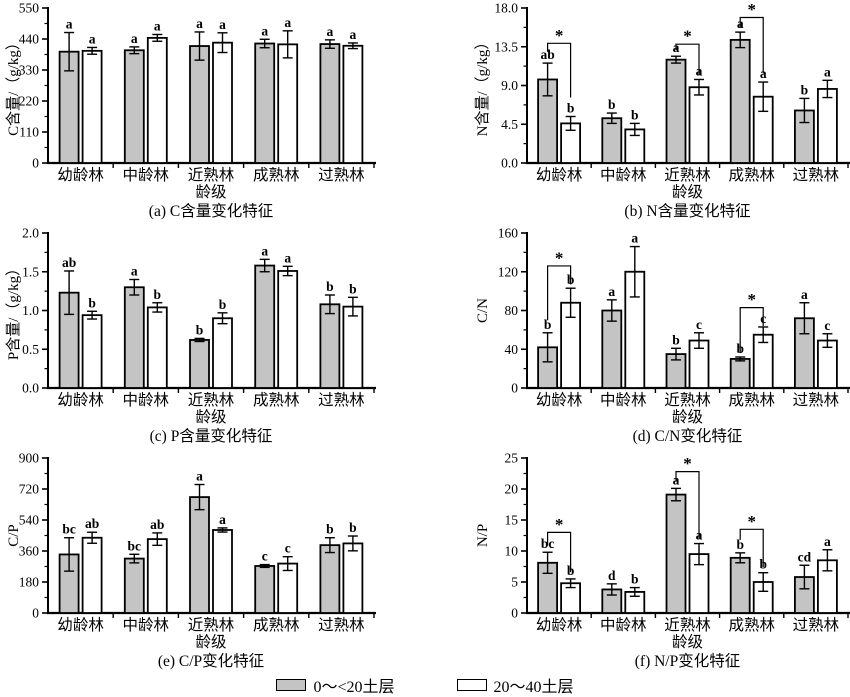 Image resolution: width=850 pixels, height=697 pixels. Describe the element at coordinates (425, 685) in the screenshot. I see `legend: 0～<20土层 20～40土层` at that location.